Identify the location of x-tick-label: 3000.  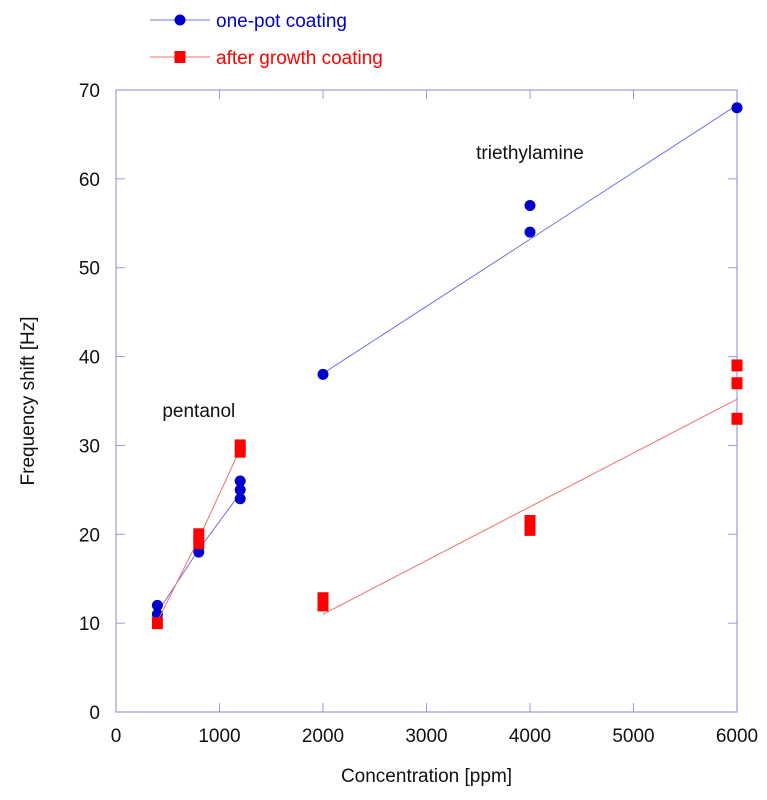
(426, 736).